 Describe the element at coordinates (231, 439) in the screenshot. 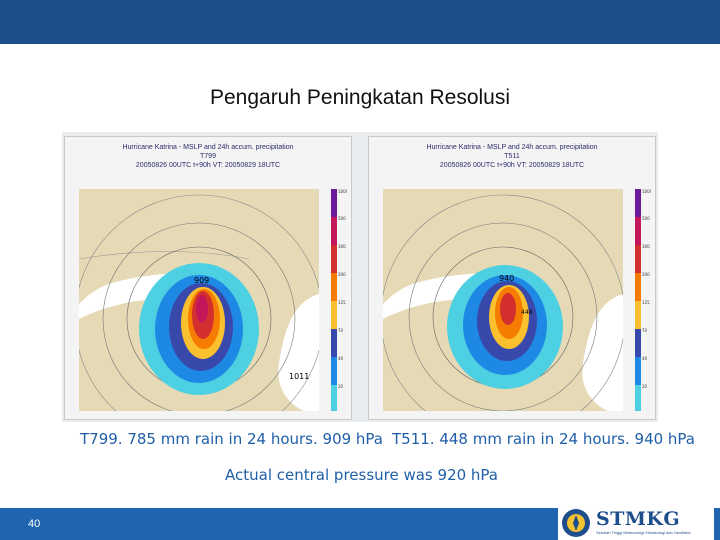

I see `caption-t799: T799. 785 mm rain in 24 hours. 909 hPa` at that location.